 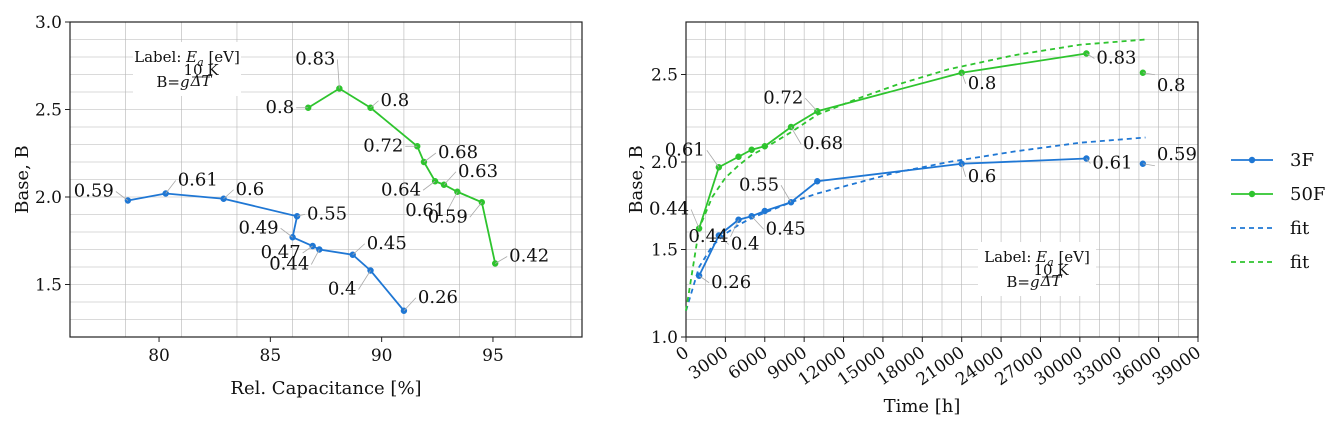 I want to click on left-xtick-label: 80, so click(x=159, y=356).